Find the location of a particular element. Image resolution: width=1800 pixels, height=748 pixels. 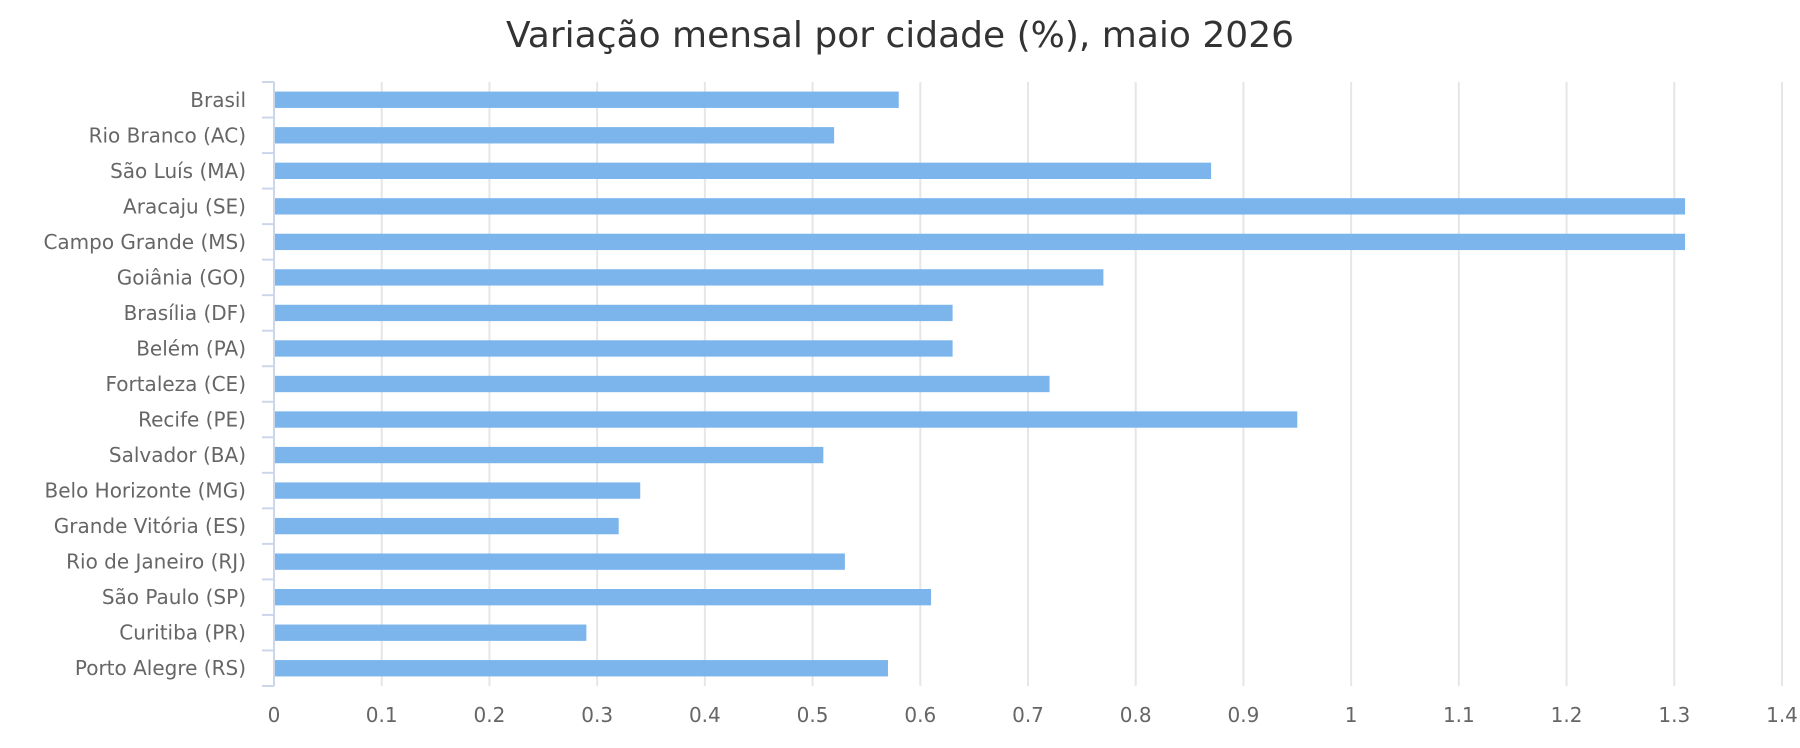

category-label: São Luís (MA) is located at coordinates (178, 171).